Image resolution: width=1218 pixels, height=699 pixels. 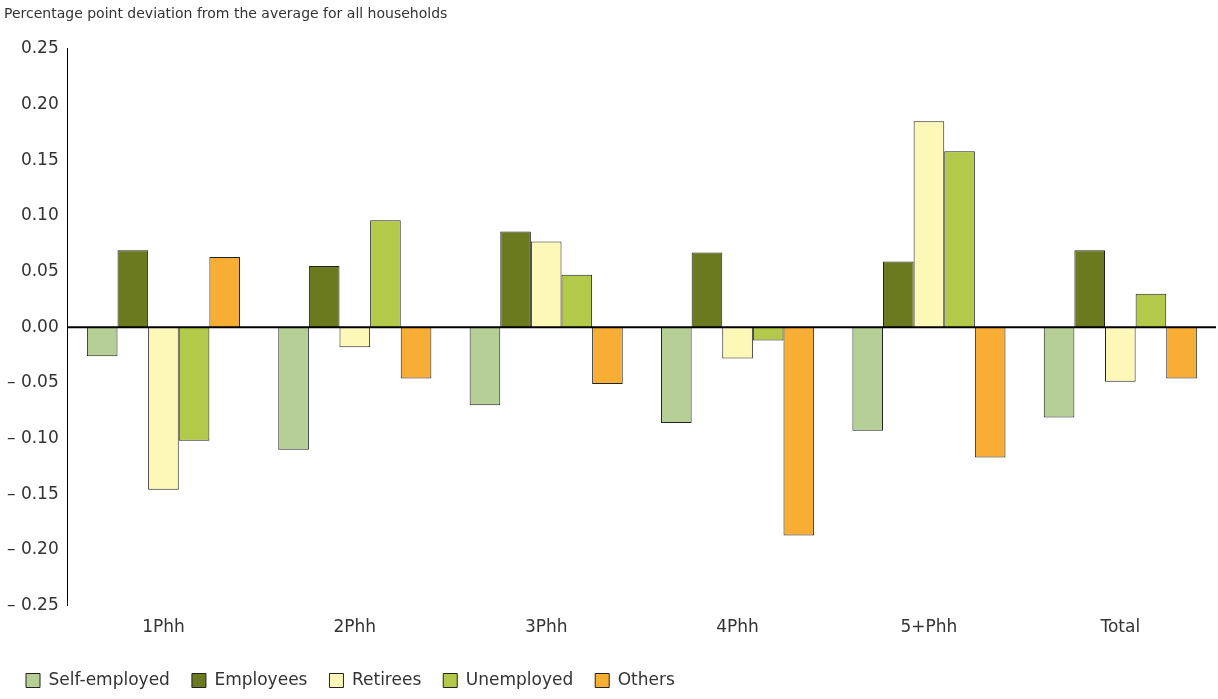 I want to click on x-tick-label: 5+Phh, so click(x=929, y=626).